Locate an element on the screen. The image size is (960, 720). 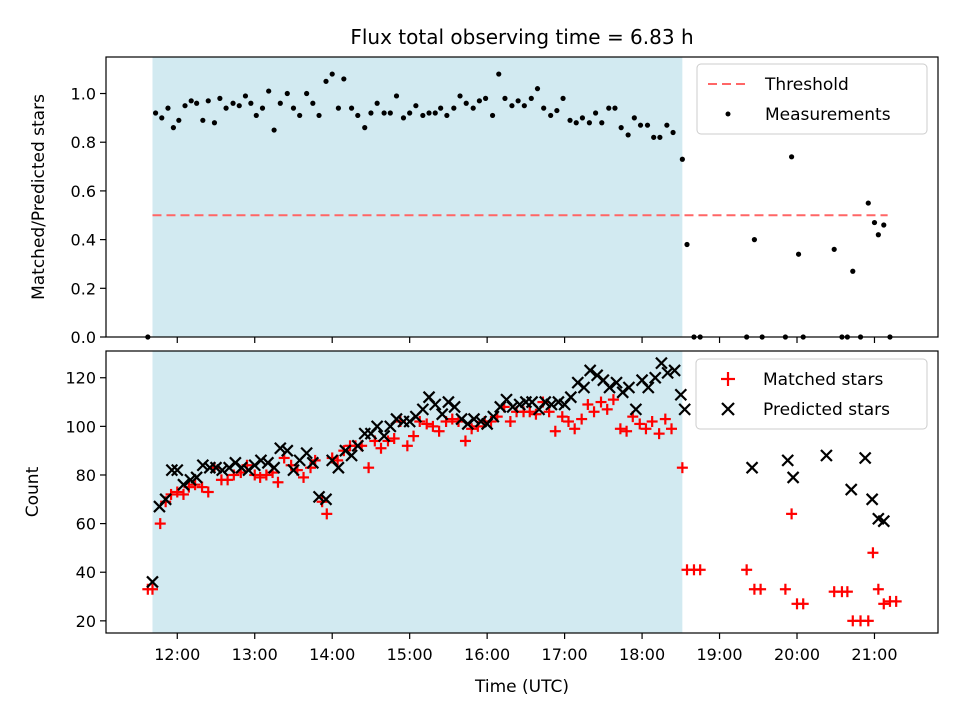
bottom-y-axis-label: Count is located at coordinates (33, 491).